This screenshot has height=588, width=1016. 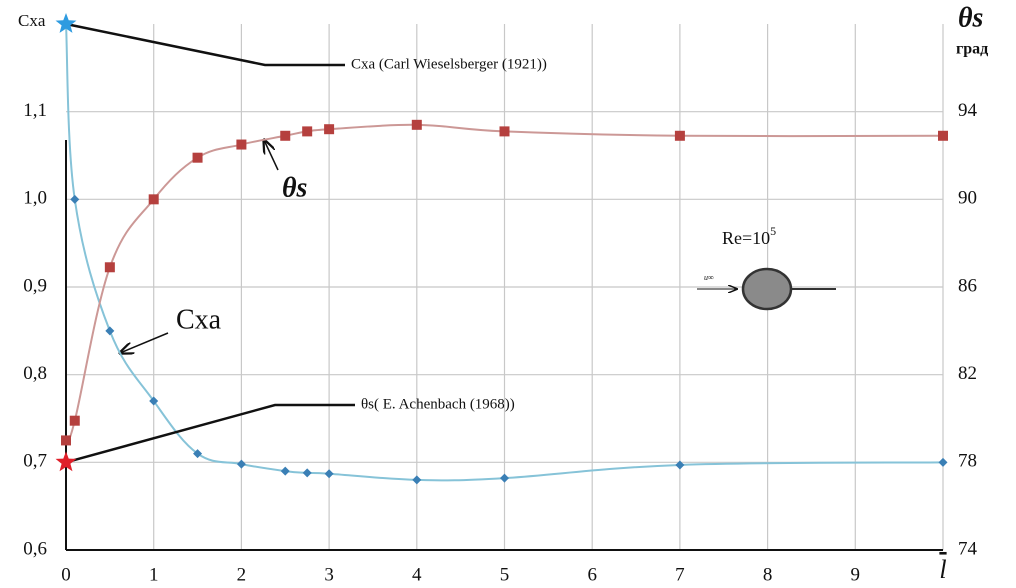 What do you see at coordinates (35, 110) in the screenshot?
I see `y-tick-label: 1,1` at bounding box center [35, 110].